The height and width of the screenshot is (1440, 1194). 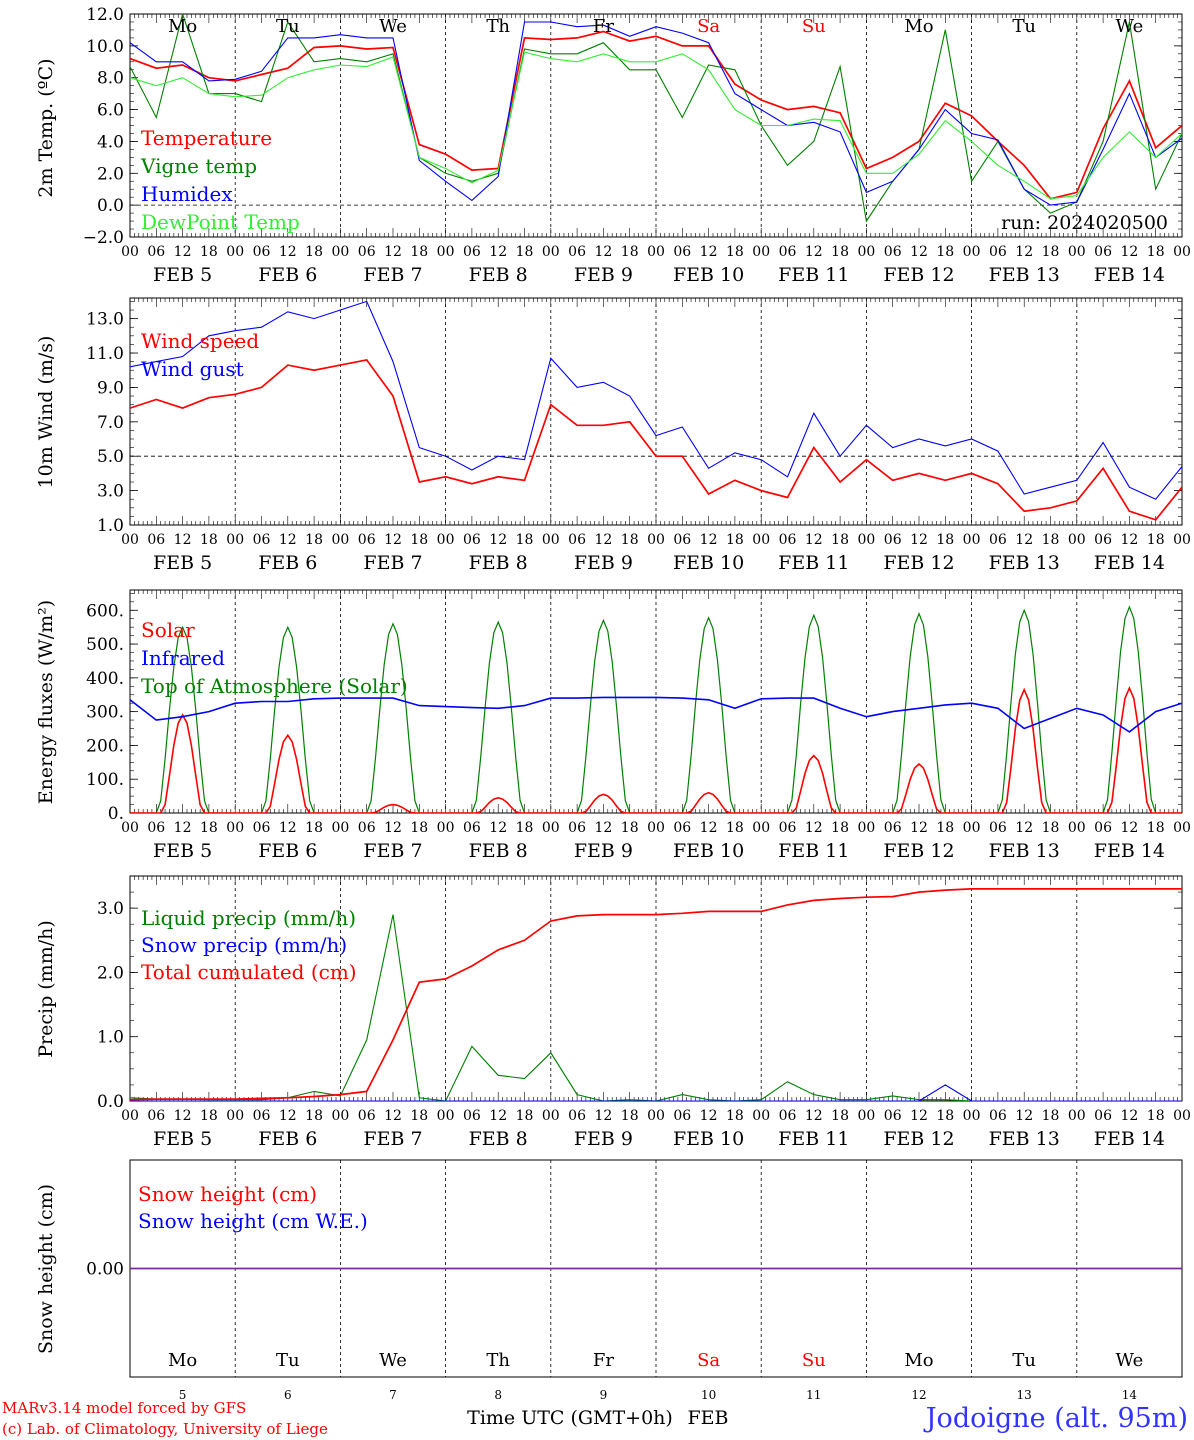 I want to click on series-line-toa-solar, so click(x=656, y=709).